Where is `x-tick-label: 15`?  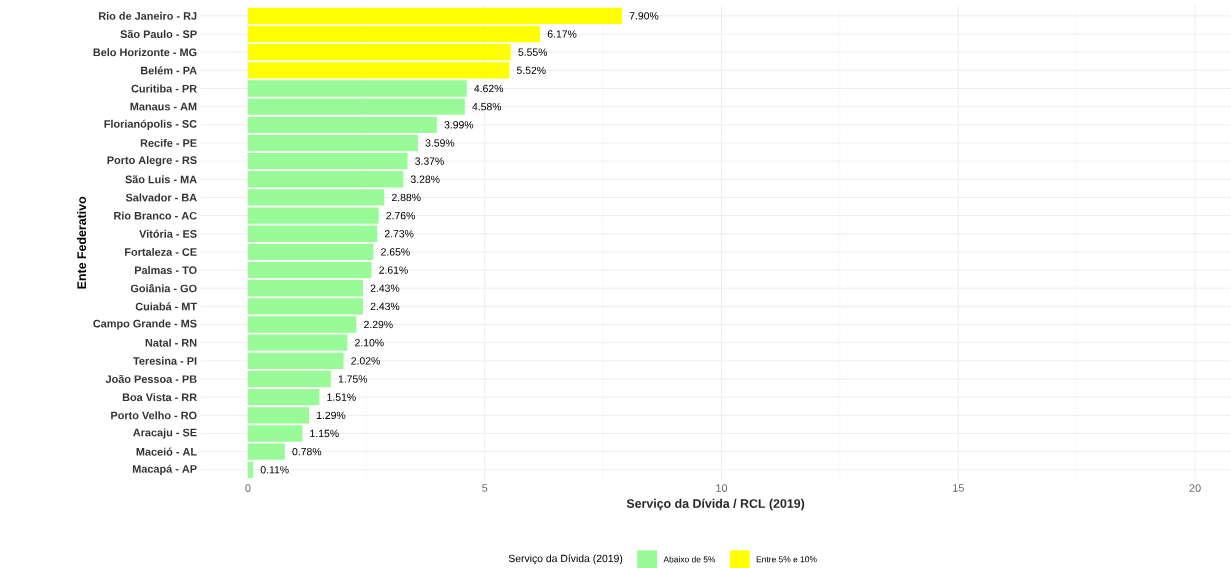 x-tick-label: 15 is located at coordinates (958, 488).